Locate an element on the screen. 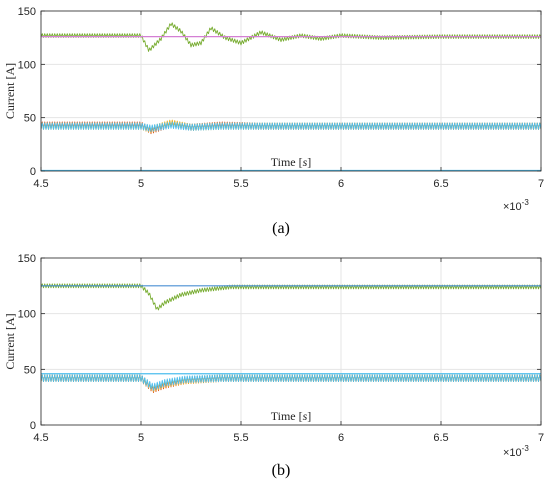 The height and width of the screenshot is (493, 550). panel-caption: (a) is located at coordinates (281, 228).